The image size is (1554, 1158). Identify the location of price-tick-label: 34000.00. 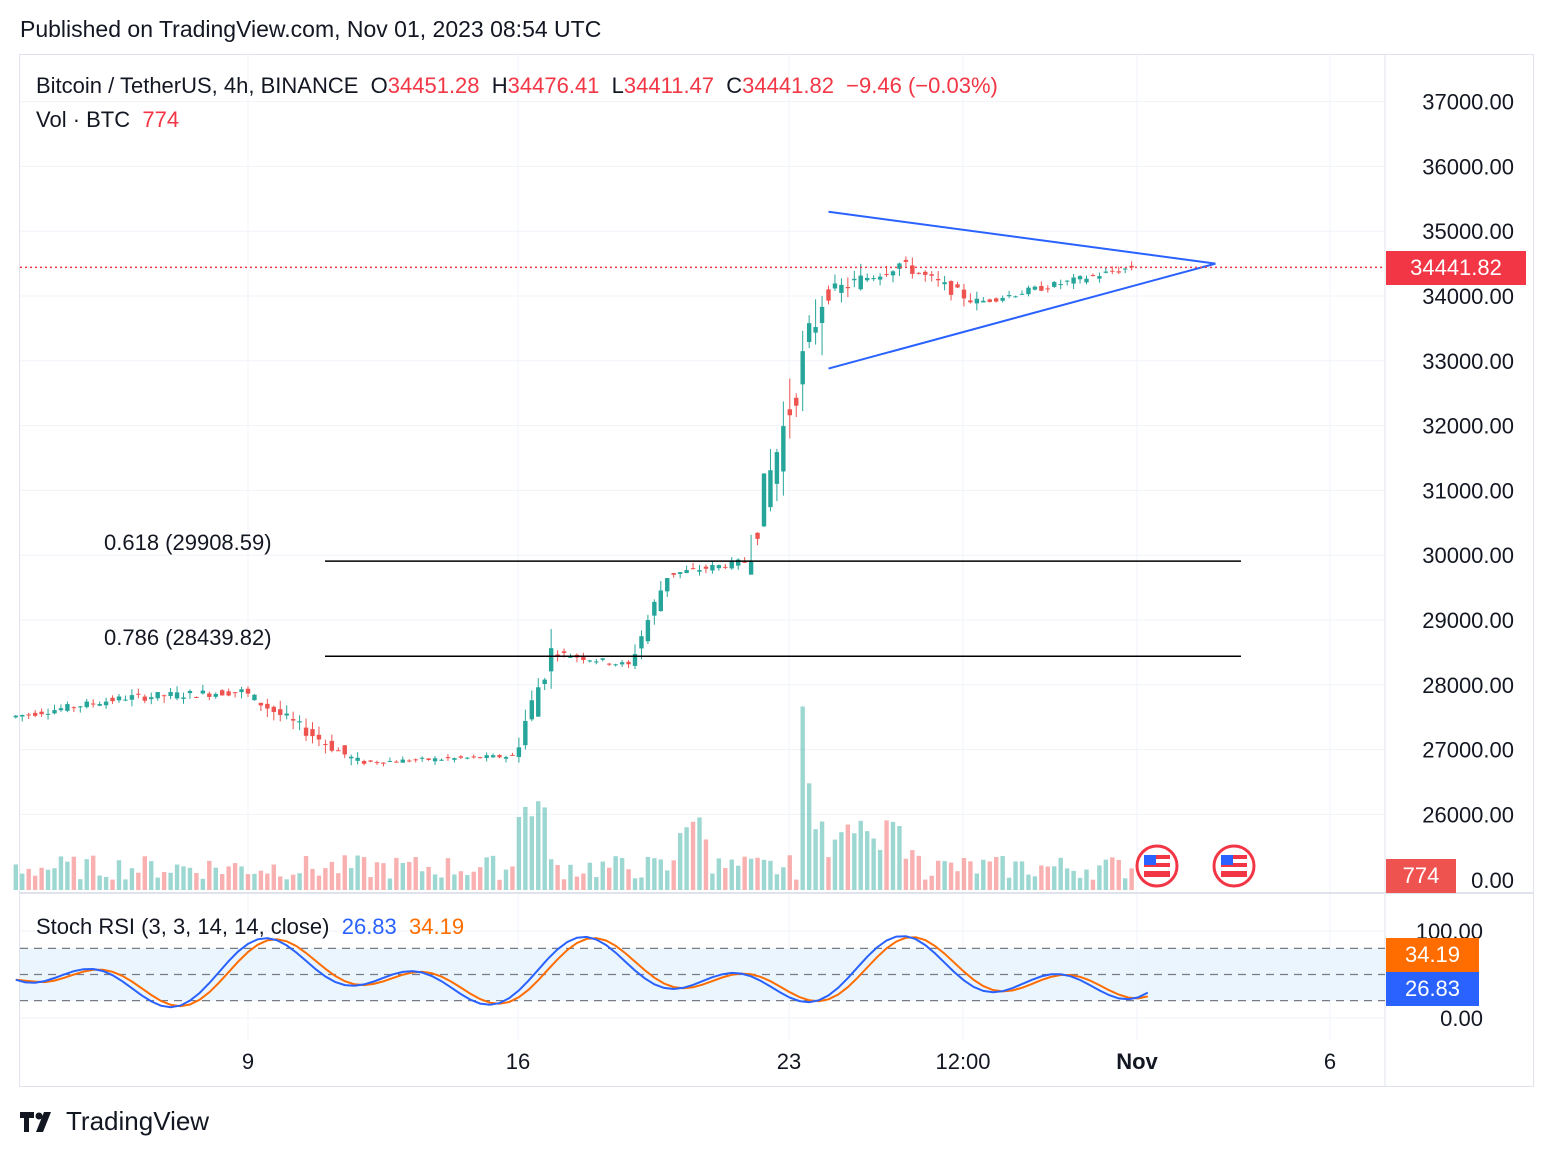
(1468, 296).